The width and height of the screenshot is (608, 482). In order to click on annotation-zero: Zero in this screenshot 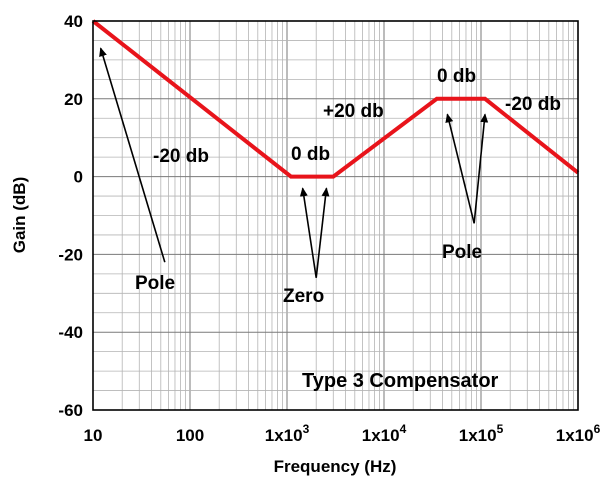, I will do `click(303, 296)`.